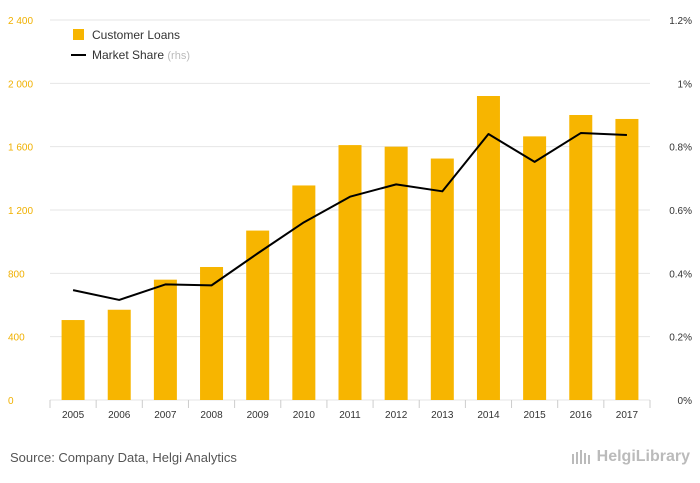  I want to click on legend-label-market-share: Market Share (rhs), so click(141, 55).